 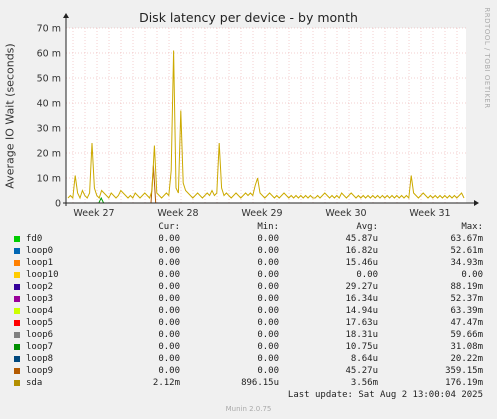 What do you see at coordinates (40, 251) in the screenshot?
I see `legend-device-name: loop0` at bounding box center [40, 251].